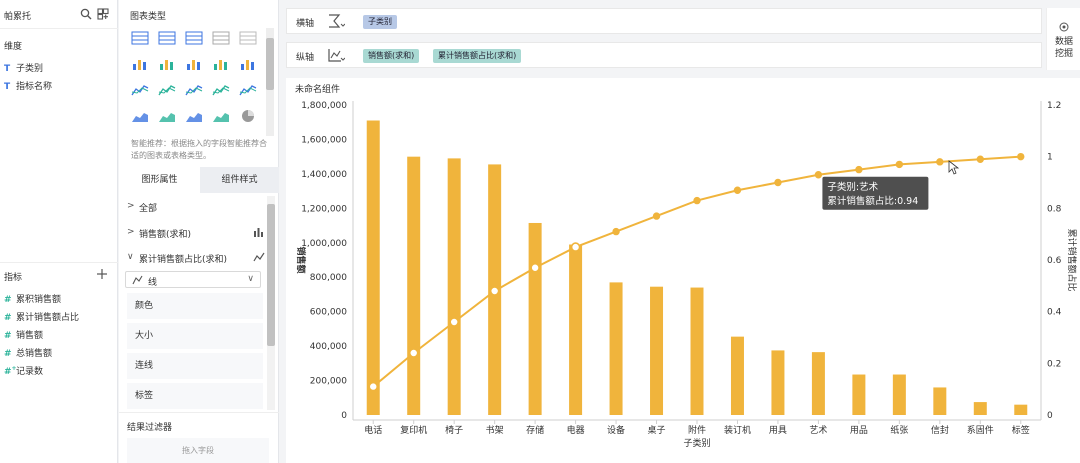 The width and height of the screenshot is (1080, 463). What do you see at coordinates (328, 347) in the screenshot?
I see `y-tick-label: 400,000` at bounding box center [328, 347].